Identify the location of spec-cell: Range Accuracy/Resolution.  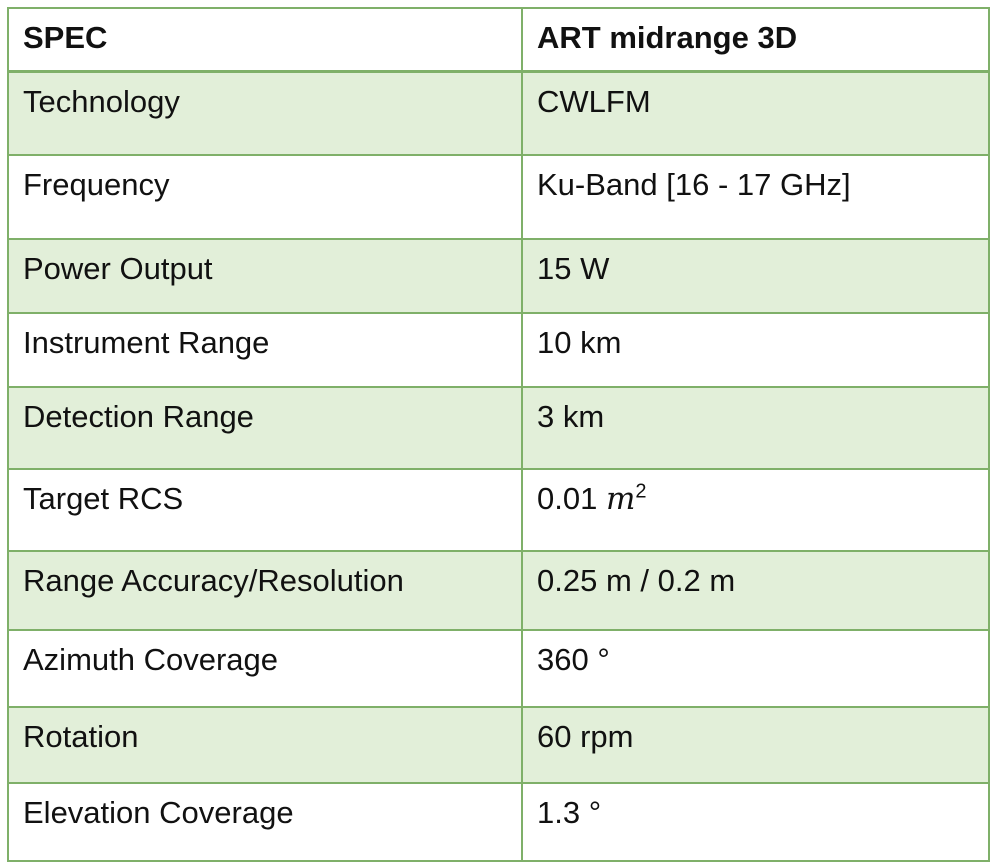
(265, 590).